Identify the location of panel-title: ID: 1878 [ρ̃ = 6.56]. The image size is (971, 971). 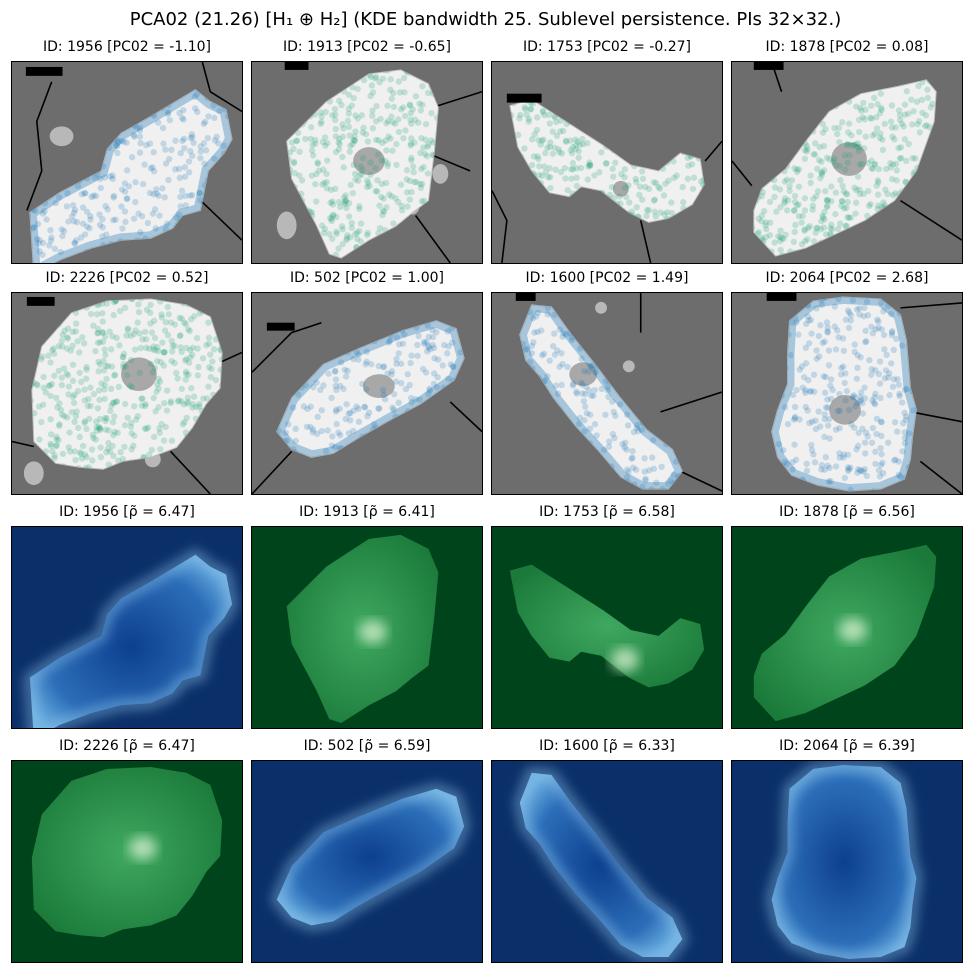
(847, 512).